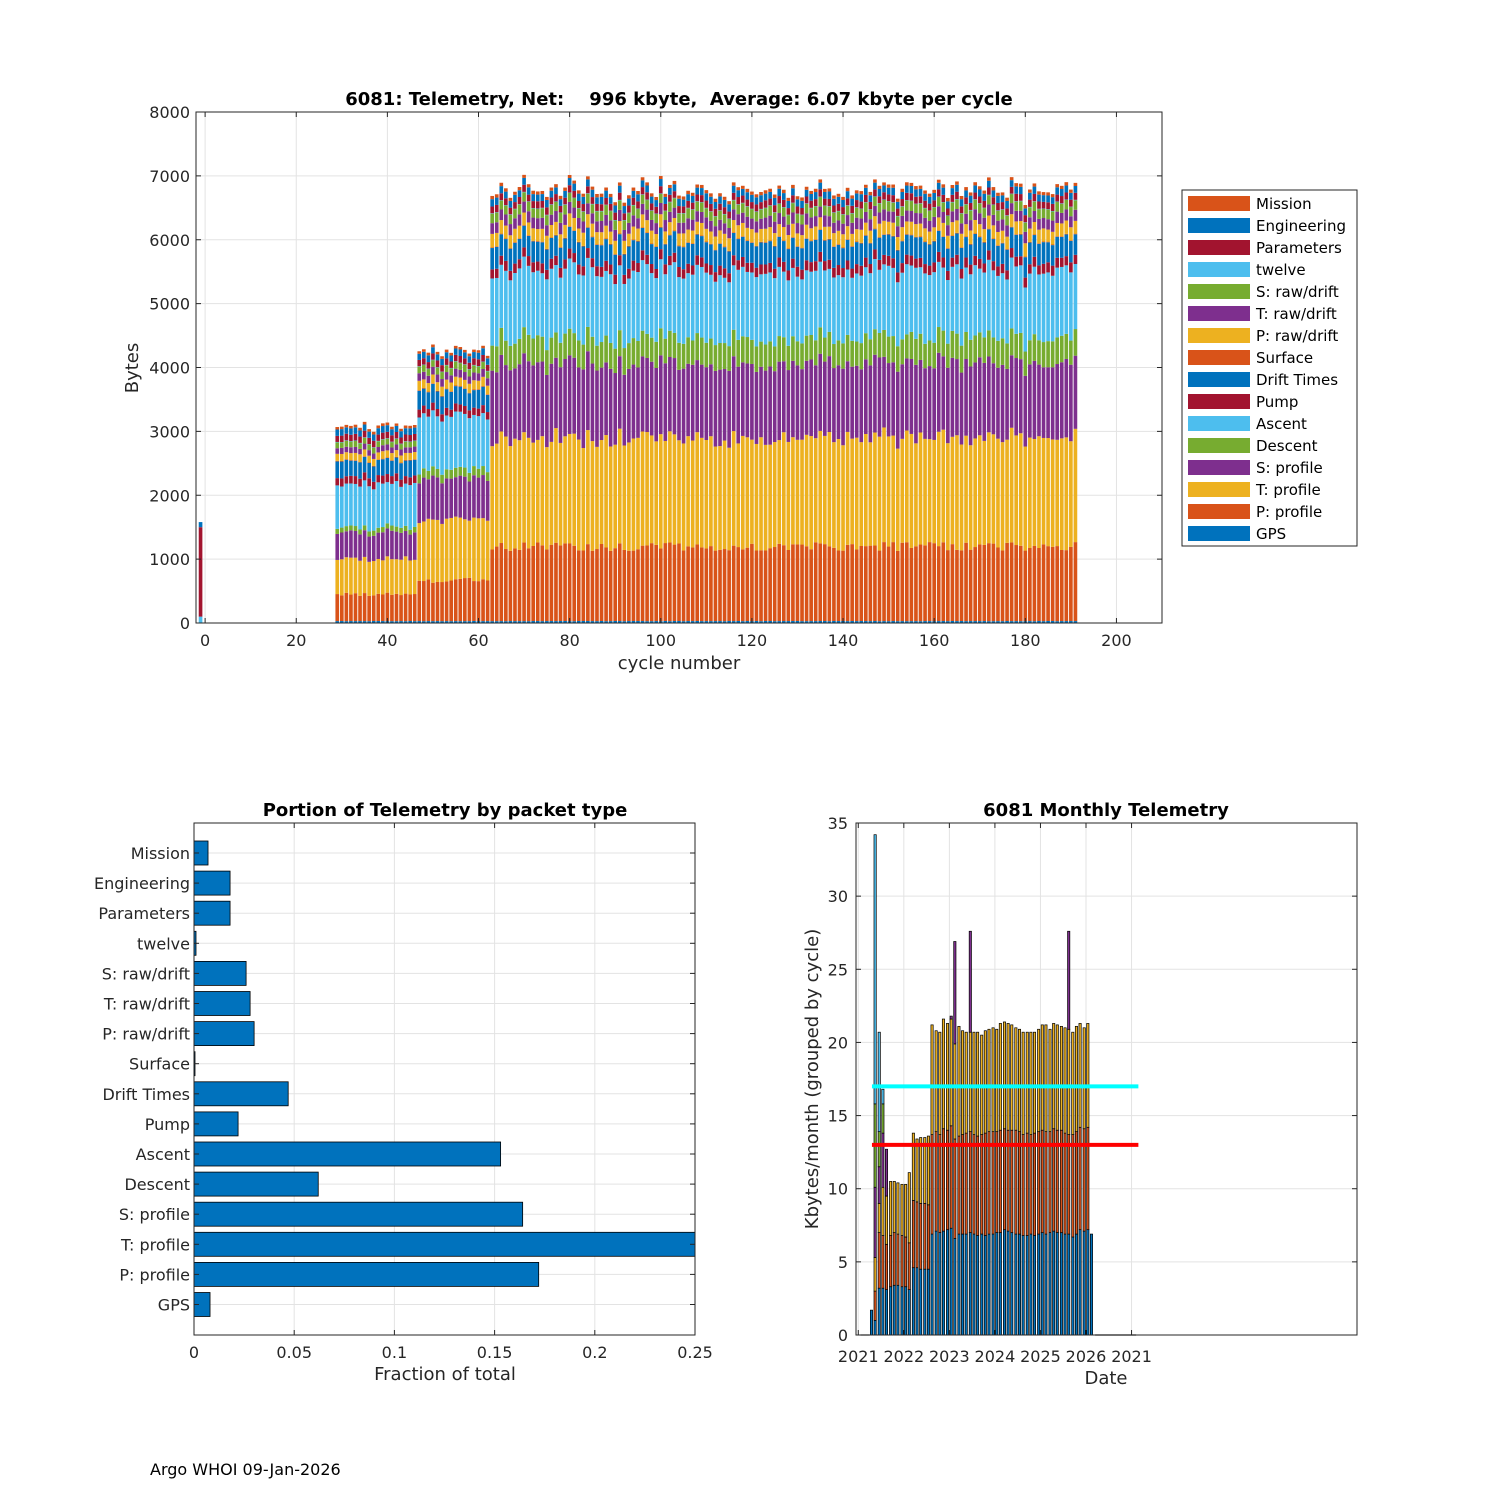 The image size is (1500, 1504). I want to click on legend-swatch-s-profile, so click(1219, 467).